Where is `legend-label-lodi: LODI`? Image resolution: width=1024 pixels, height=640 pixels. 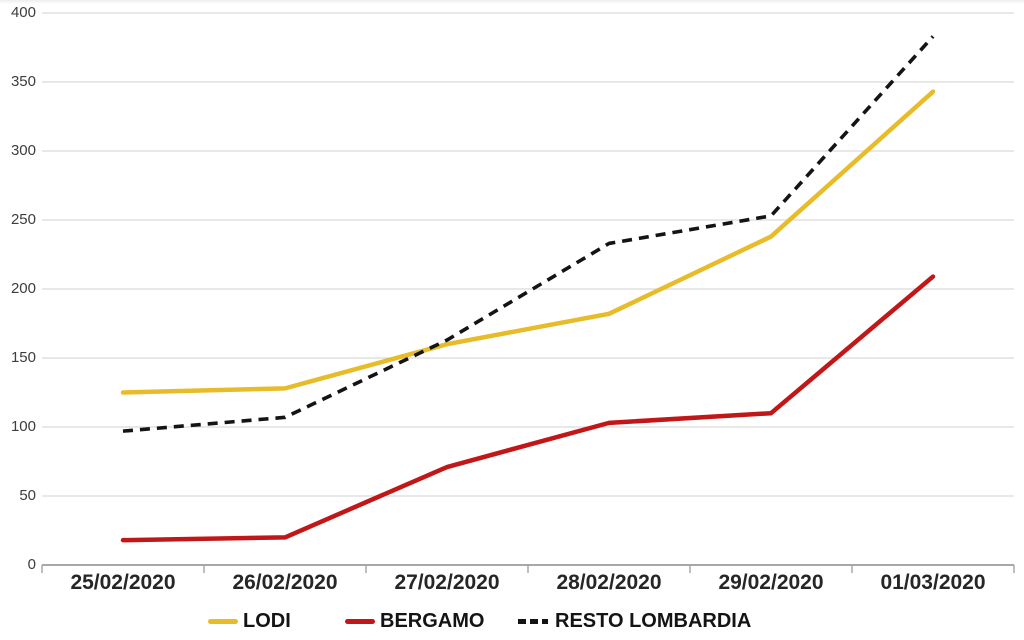 legend-label-lodi: LODI is located at coordinates (267, 620).